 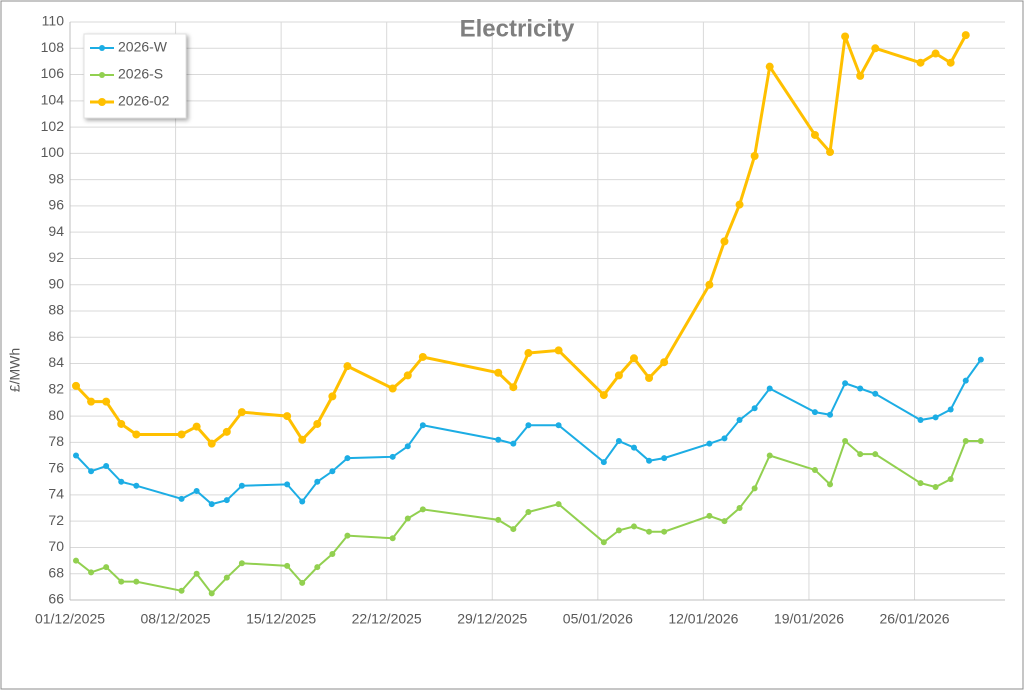 What do you see at coordinates (517, 28) in the screenshot?
I see `chart-title: Electricity` at bounding box center [517, 28].